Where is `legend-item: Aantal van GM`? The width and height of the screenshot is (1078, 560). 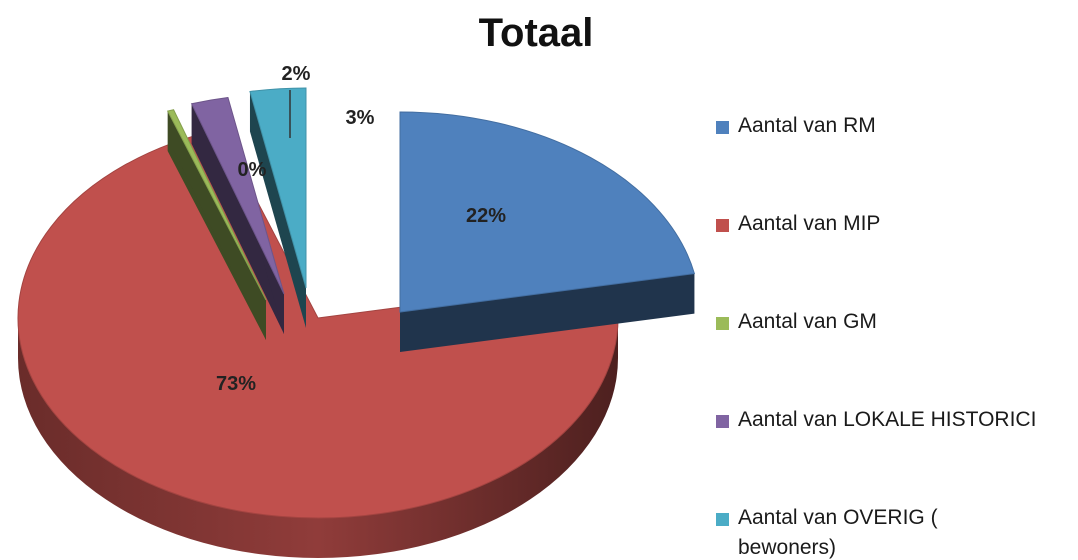
legend-item: Aantal van GM is located at coordinates (796, 321).